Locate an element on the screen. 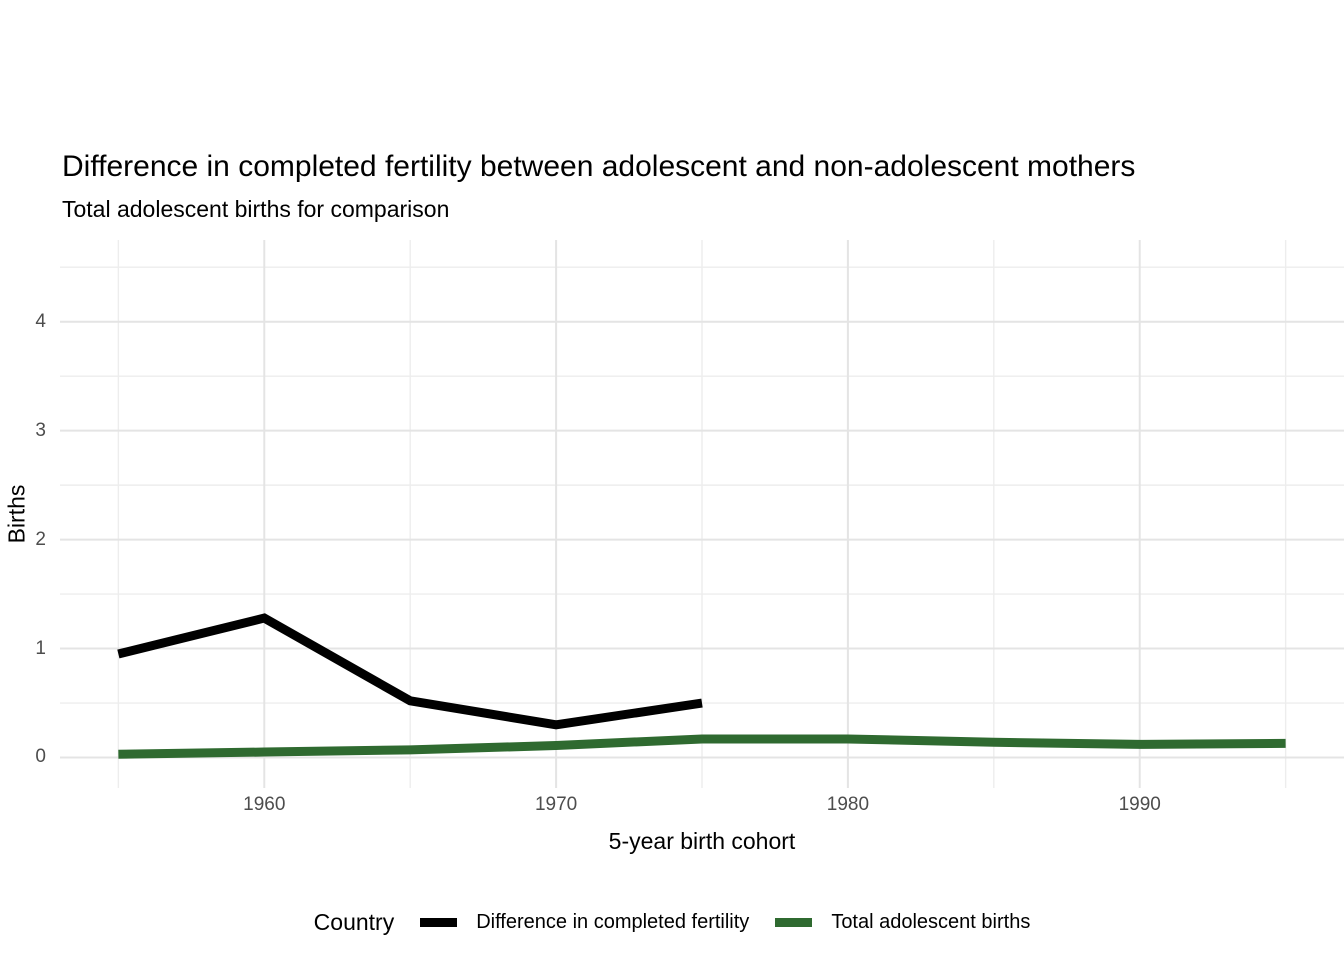 Image resolution: width=1344 pixels, height=960 pixels. legend-item: Difference in completed fertility is located at coordinates (584, 922).